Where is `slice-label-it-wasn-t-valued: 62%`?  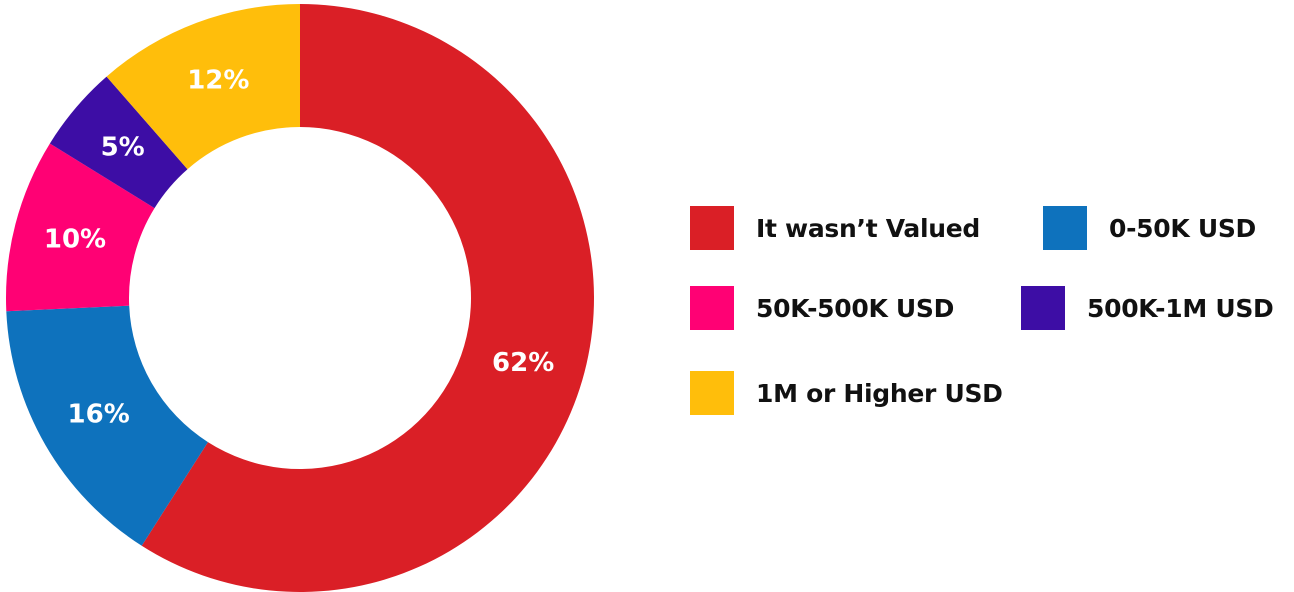 slice-label-it-wasn-t-valued: 62% is located at coordinates (523, 363).